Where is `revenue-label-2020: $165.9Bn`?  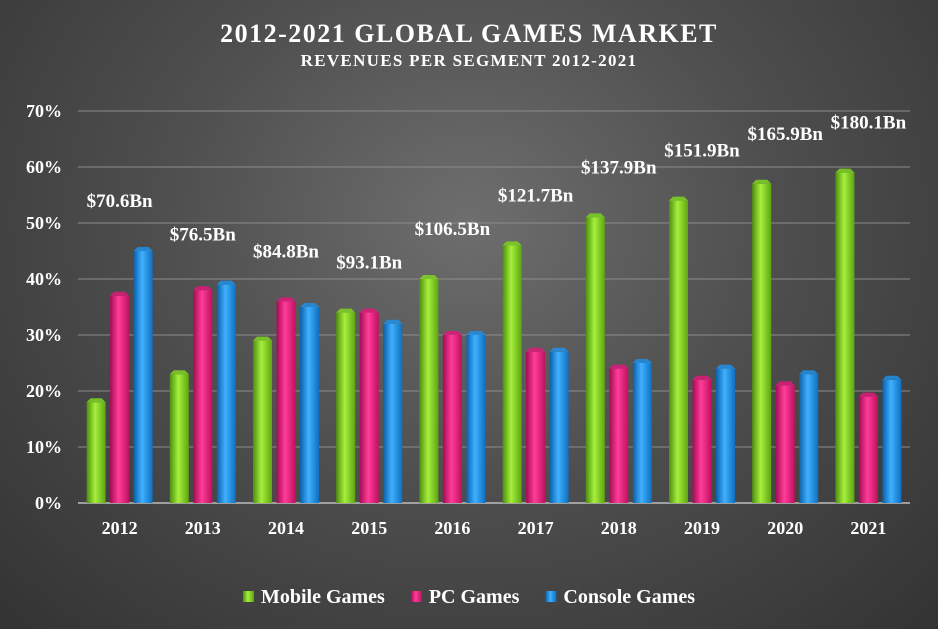 revenue-label-2020: $165.9Bn is located at coordinates (785, 134).